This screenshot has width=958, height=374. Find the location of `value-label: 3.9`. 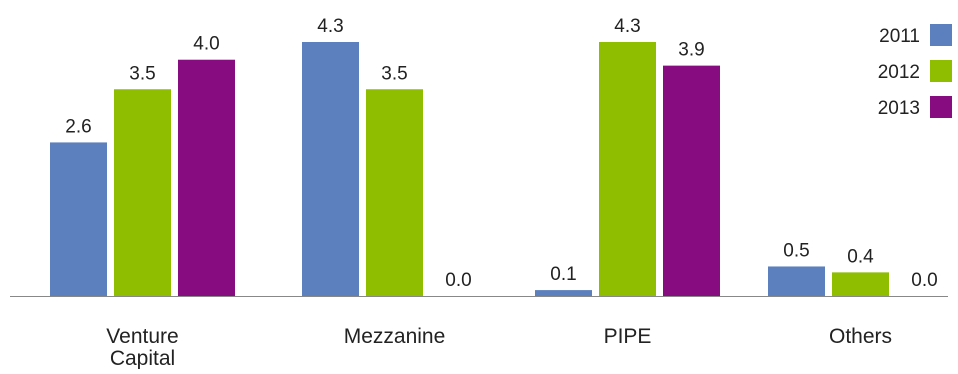

value-label: 3.9 is located at coordinates (691, 50).